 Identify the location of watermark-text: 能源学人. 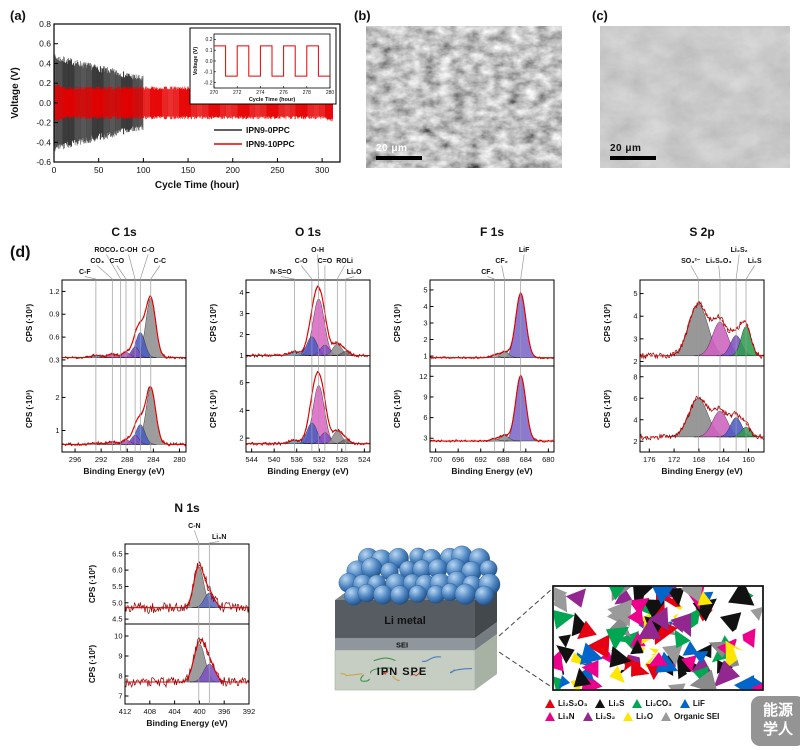
(777, 720).